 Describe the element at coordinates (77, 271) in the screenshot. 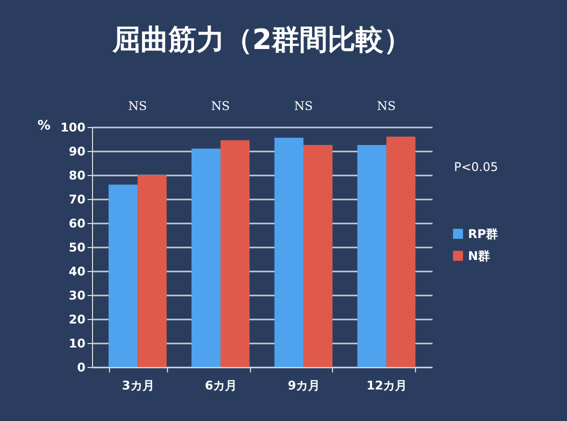

I see `y-tick-label: 40` at that location.